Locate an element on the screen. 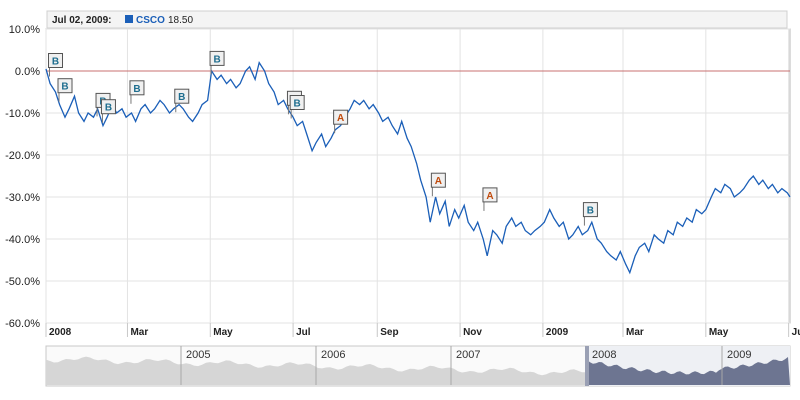 Image resolution: width=800 pixels, height=400 pixels. y-tick-label: 0.0% is located at coordinates (27, 72).